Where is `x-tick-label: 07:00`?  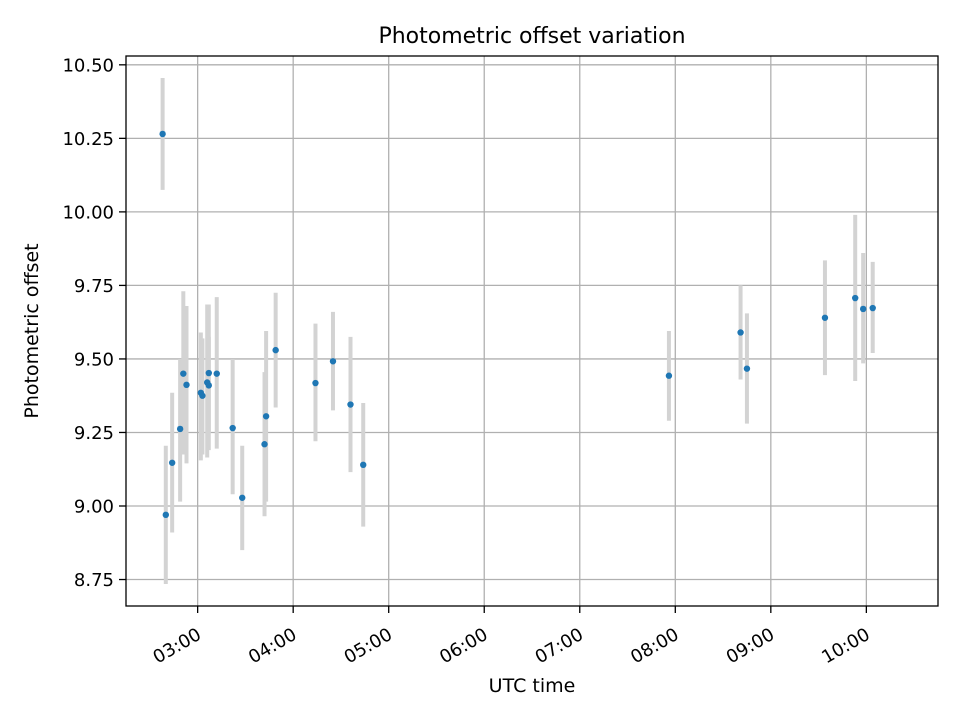
x-tick-label: 07:00 is located at coordinates (559, 646).